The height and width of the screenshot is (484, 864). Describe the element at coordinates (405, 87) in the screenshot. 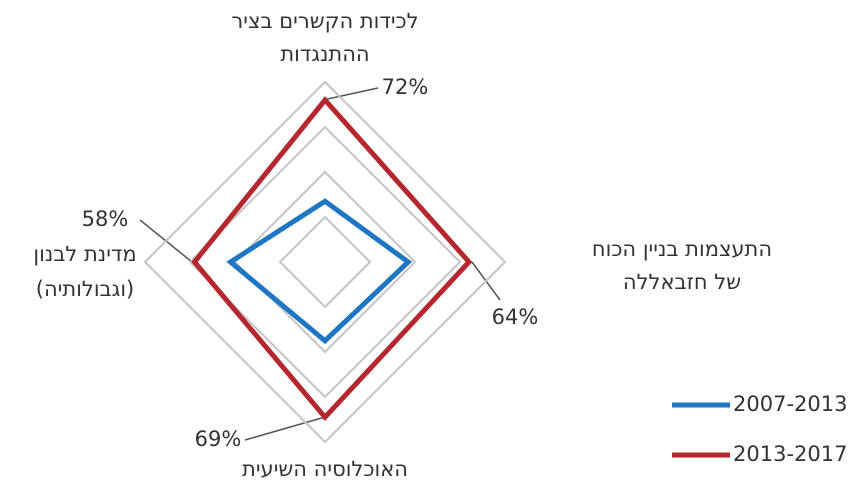

I see `value-label: 72%` at that location.